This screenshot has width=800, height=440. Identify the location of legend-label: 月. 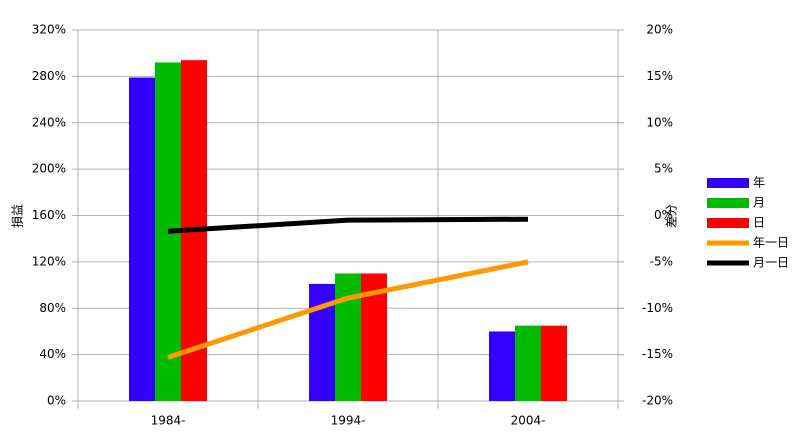
(759, 203).